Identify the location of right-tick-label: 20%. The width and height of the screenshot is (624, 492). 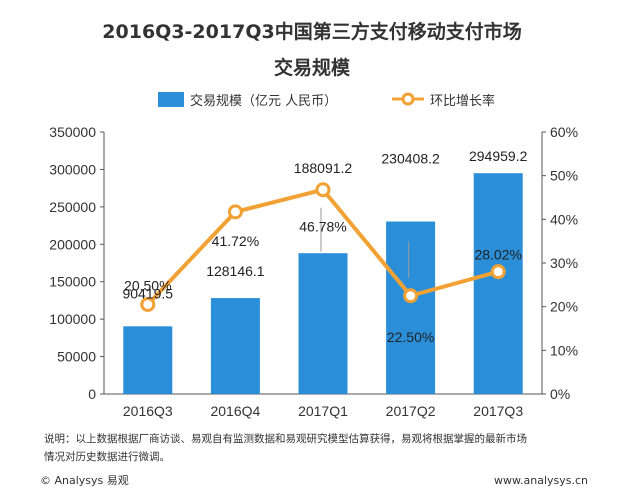
(564, 307).